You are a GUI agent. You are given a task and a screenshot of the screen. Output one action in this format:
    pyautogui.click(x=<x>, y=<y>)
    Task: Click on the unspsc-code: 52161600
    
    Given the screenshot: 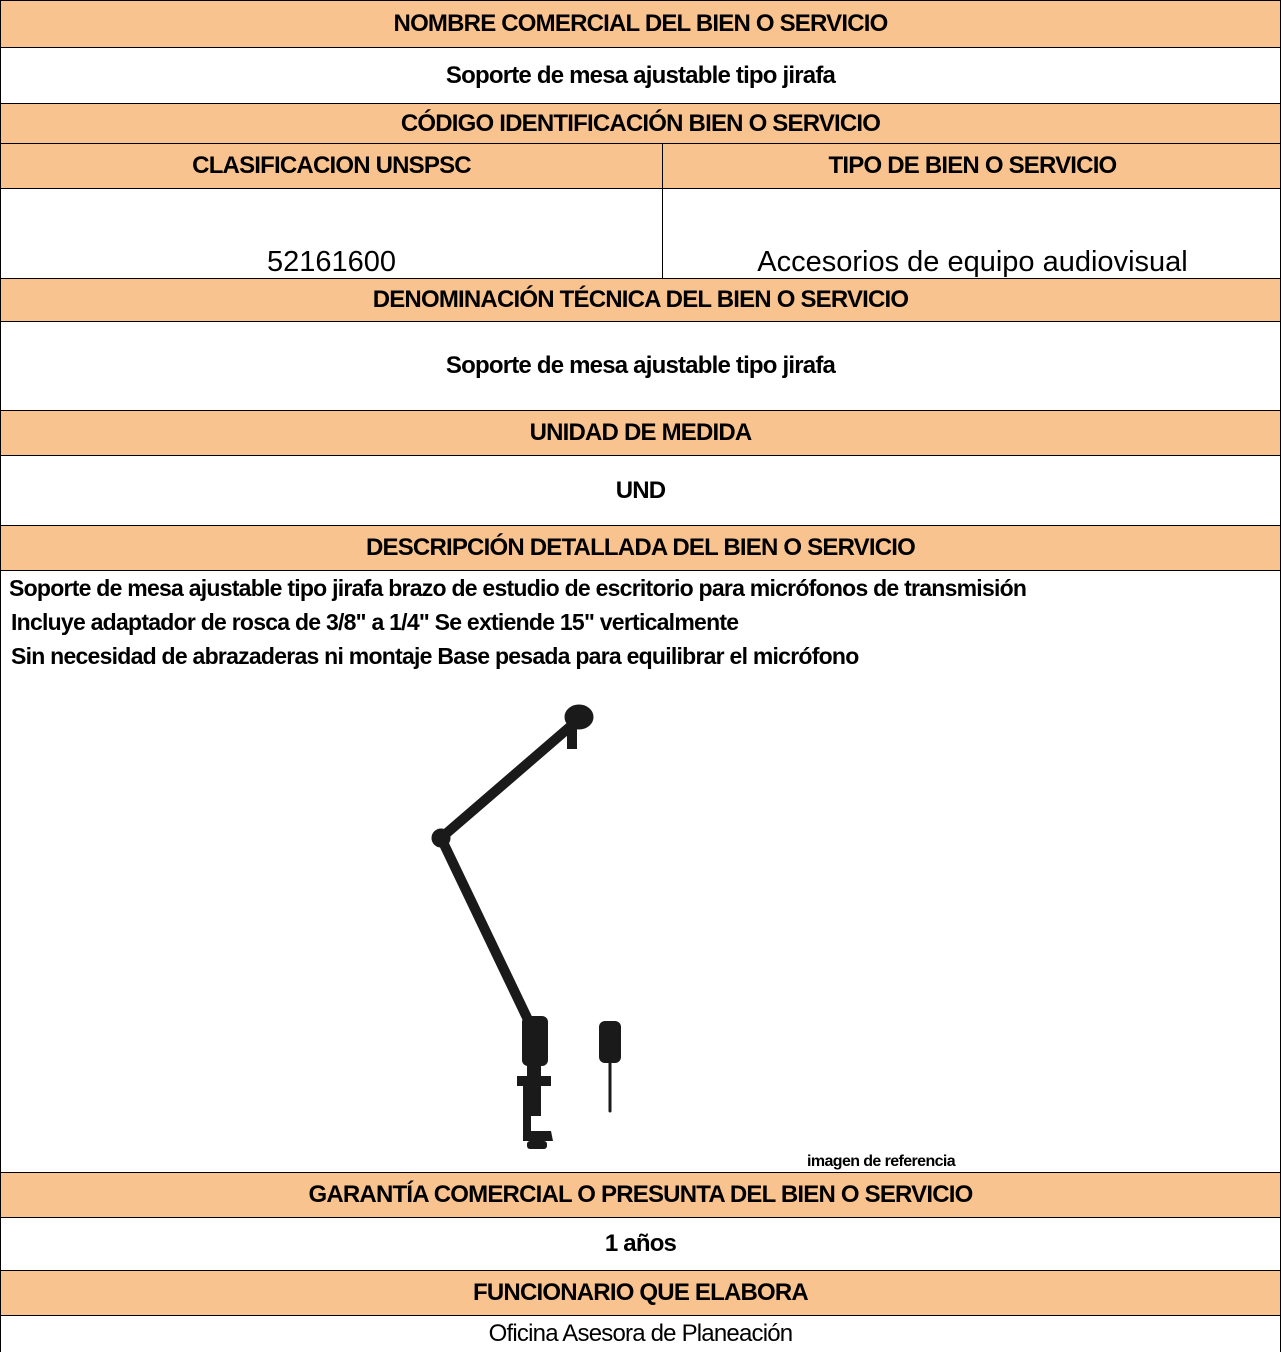 What is the action you would take?
    pyautogui.click(x=332, y=234)
    